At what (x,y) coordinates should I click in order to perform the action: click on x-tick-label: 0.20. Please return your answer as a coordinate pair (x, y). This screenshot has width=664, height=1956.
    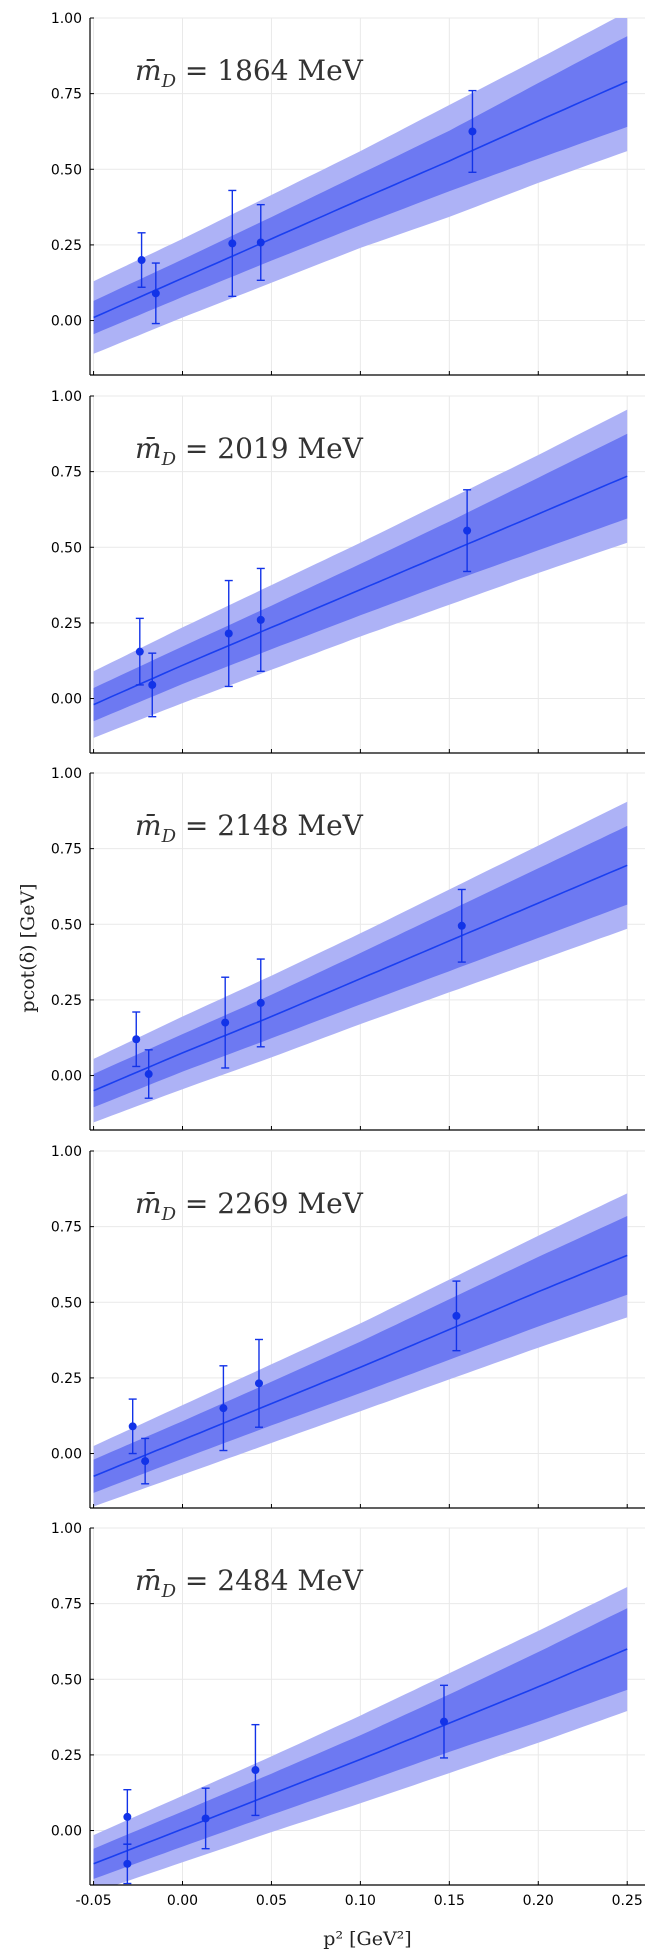
    Looking at the image, I should click on (538, 1901).